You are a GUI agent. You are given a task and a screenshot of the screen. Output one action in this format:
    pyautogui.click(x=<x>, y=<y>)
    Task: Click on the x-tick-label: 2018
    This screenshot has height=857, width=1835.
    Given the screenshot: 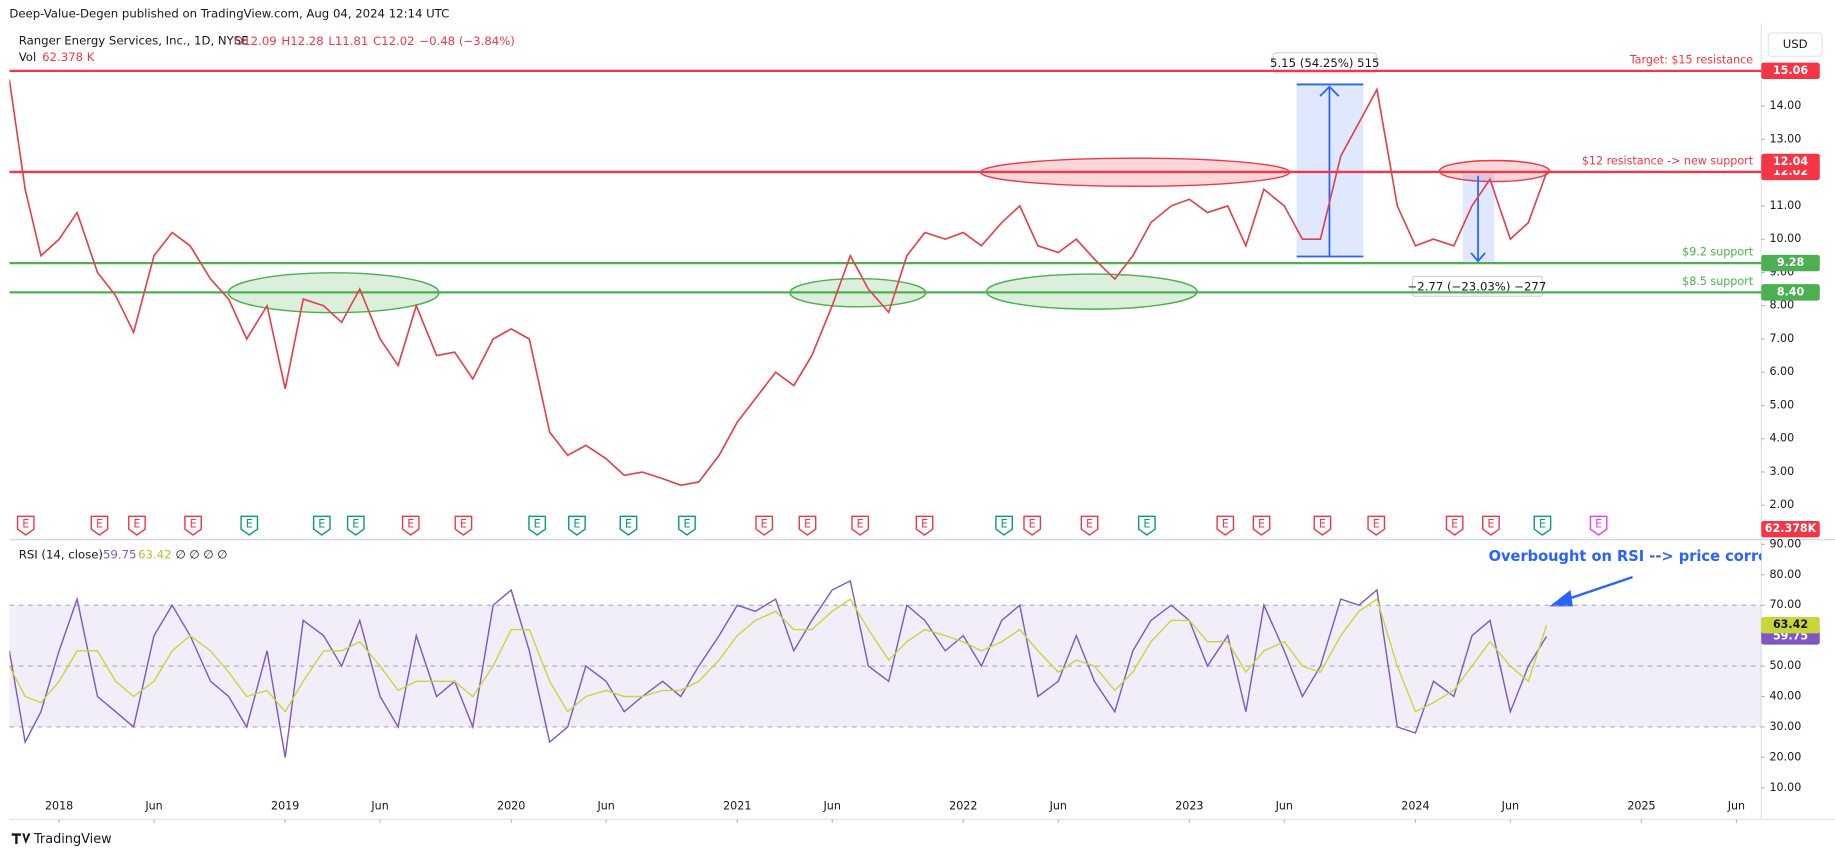 What is the action you would take?
    pyautogui.click(x=59, y=806)
    